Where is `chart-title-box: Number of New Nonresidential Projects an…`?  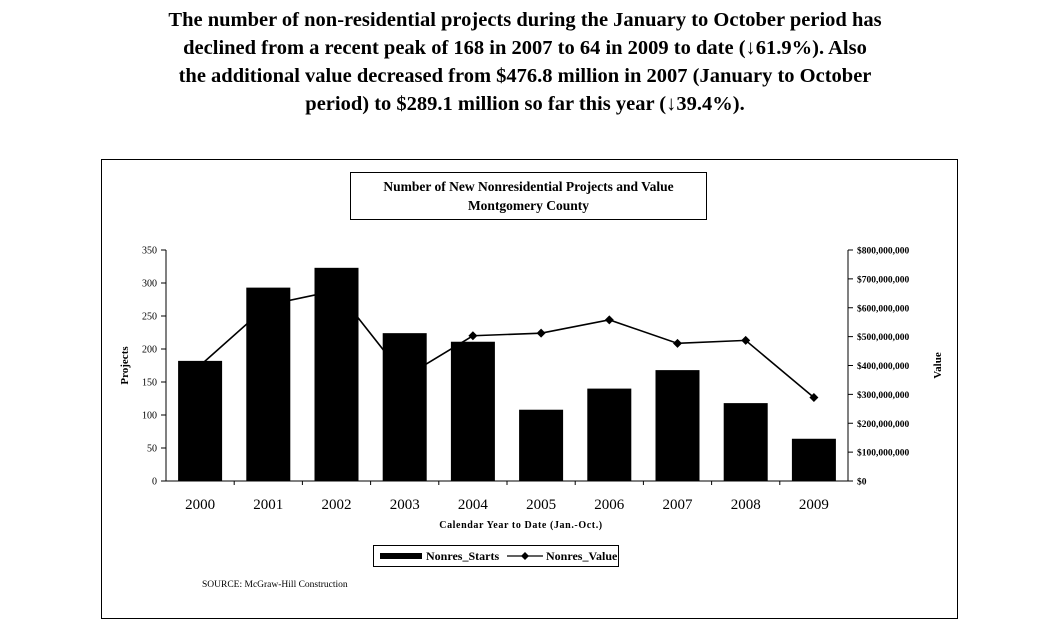
chart-title-box: Number of New Nonresidential Projects an… is located at coordinates (528, 196).